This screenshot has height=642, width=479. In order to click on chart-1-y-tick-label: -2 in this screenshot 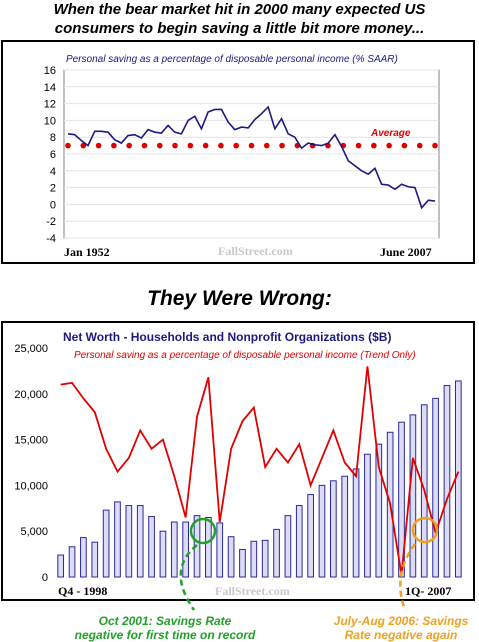, I will do `click(51, 222)`.